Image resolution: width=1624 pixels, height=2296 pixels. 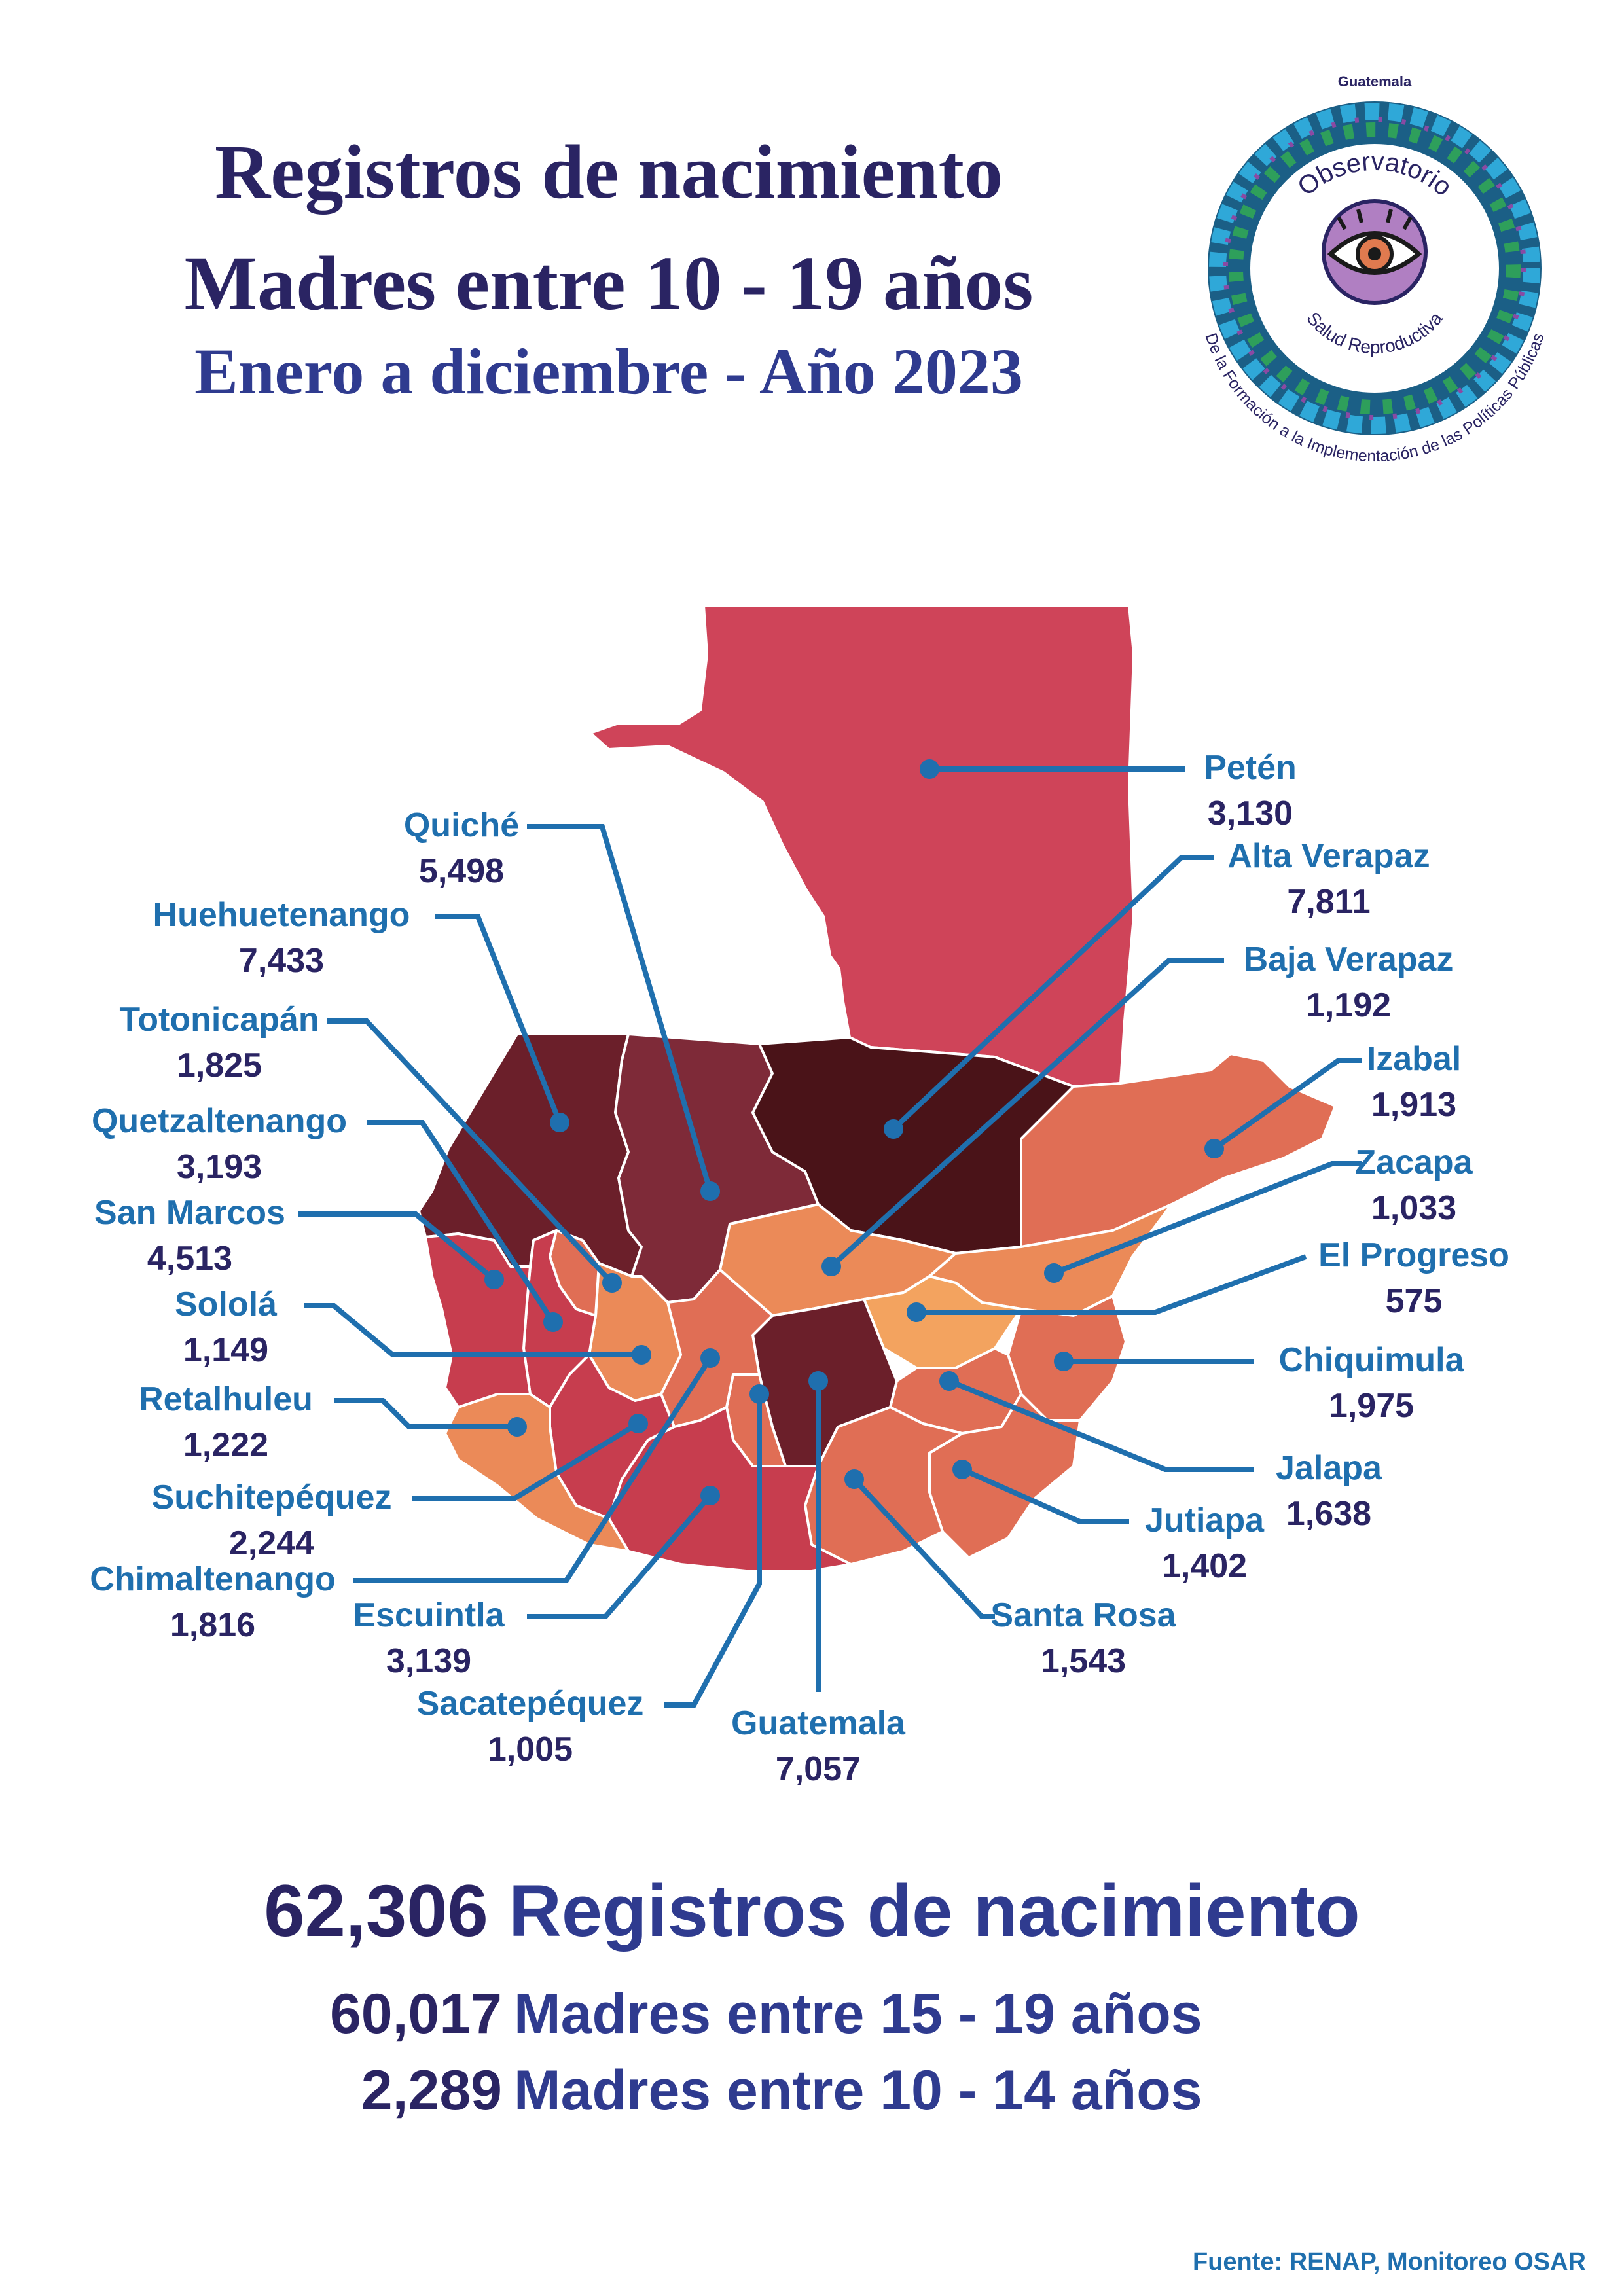 What do you see at coordinates (428, 1661) in the screenshot?
I see `label-escuintla-value: 3,139` at bounding box center [428, 1661].